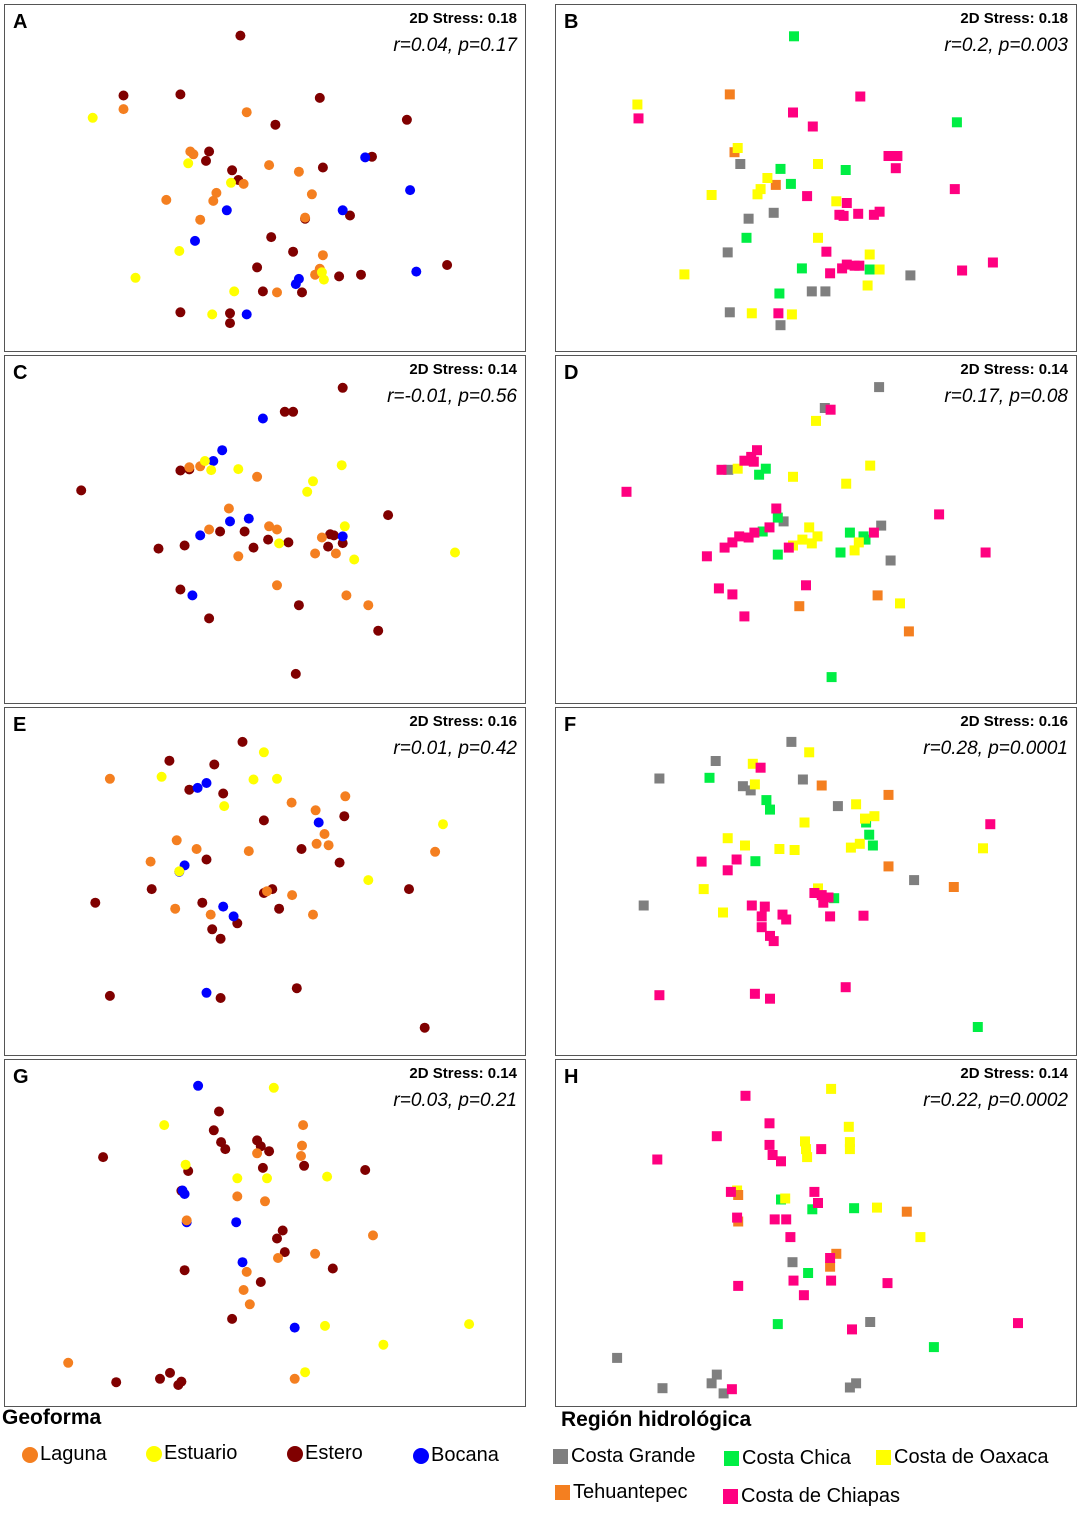 The image size is (1083, 1516). What do you see at coordinates (455, 1100) in the screenshot?
I see `correlation-stats: r=0.03, p=0.21` at bounding box center [455, 1100].